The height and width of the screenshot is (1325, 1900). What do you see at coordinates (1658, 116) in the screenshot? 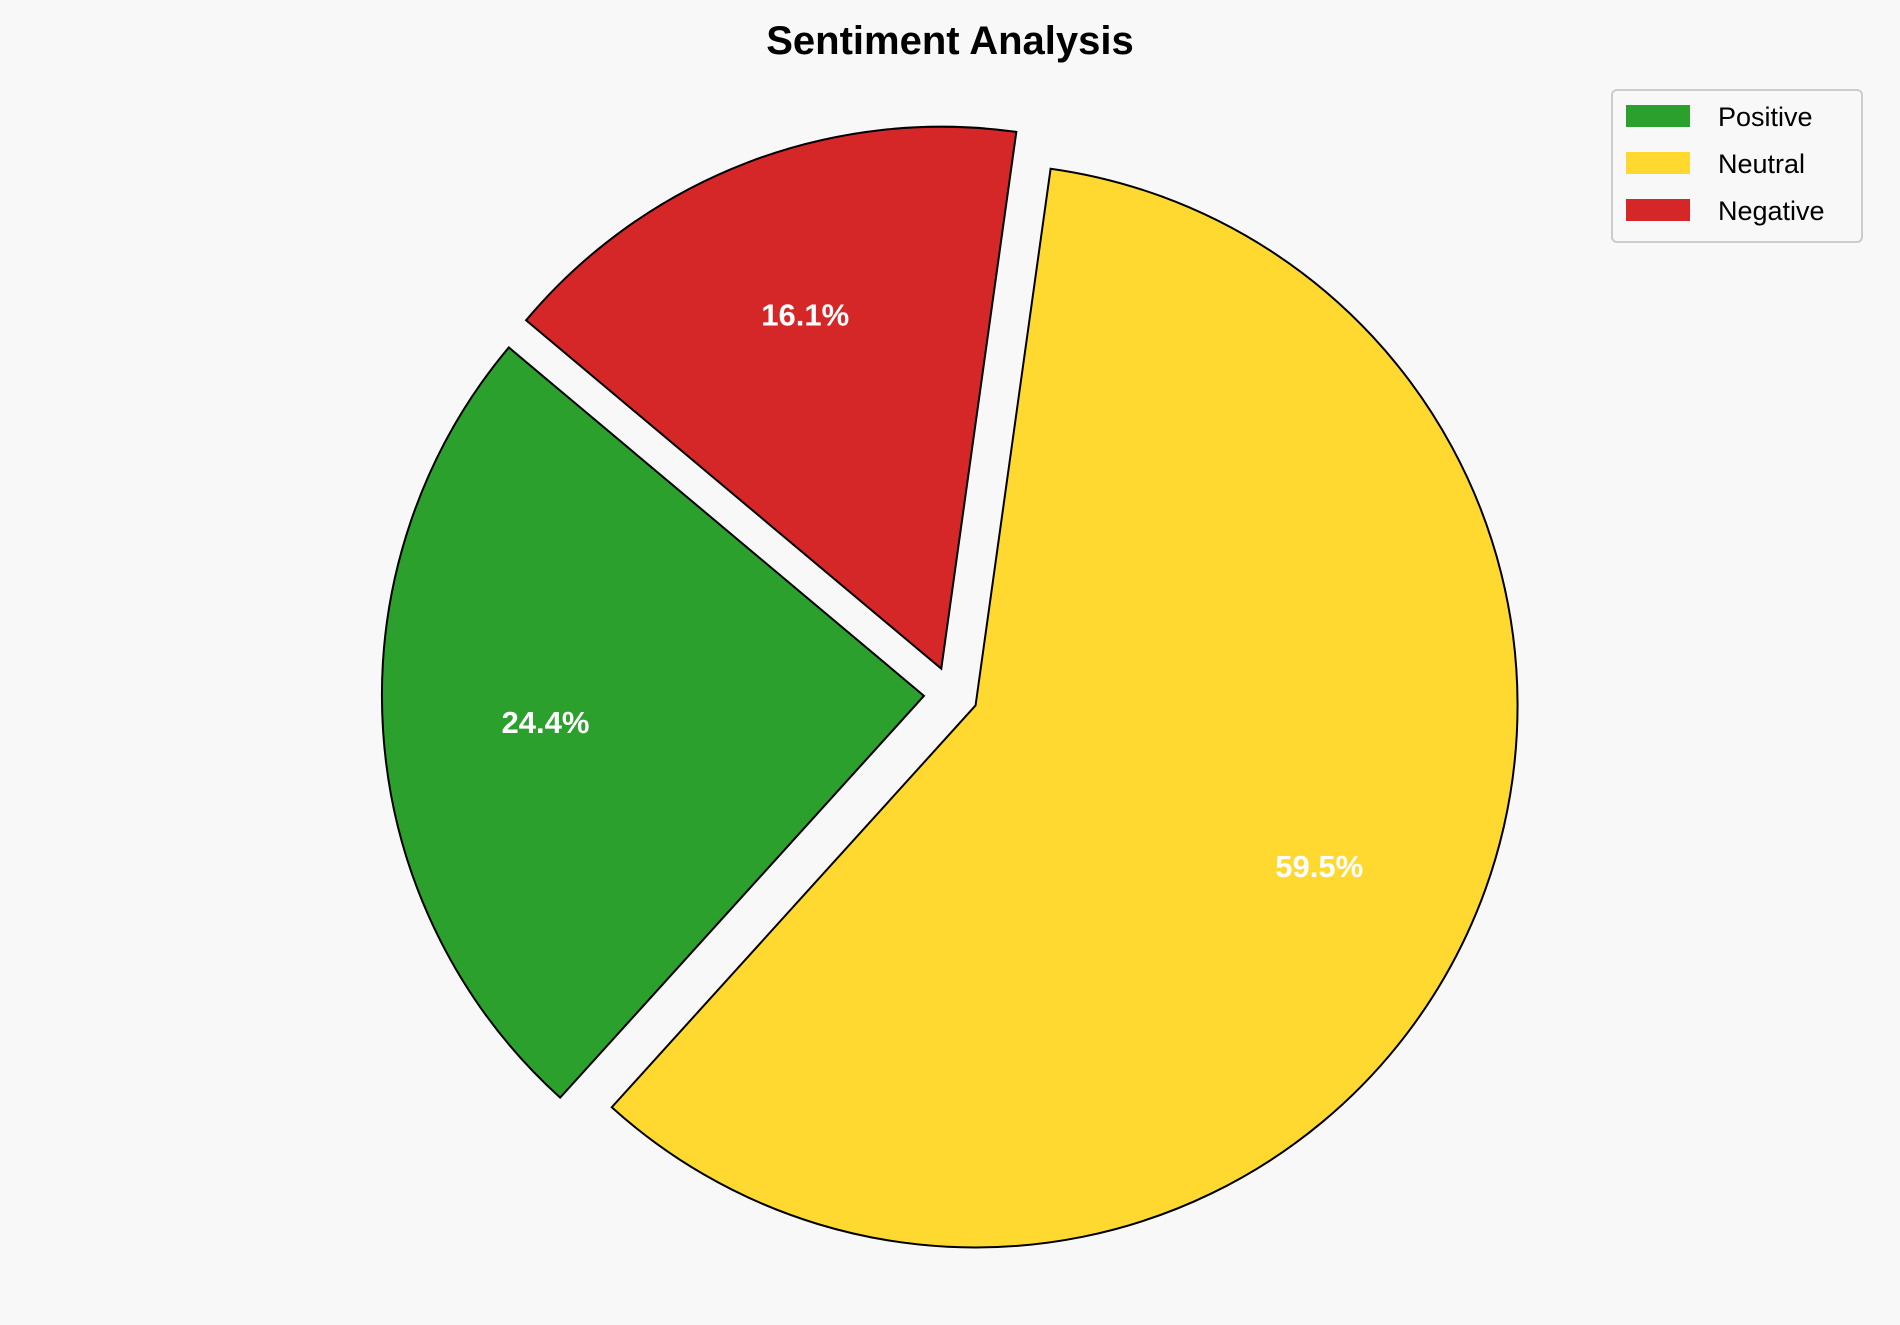
I see `legend-swatch-positive` at bounding box center [1658, 116].